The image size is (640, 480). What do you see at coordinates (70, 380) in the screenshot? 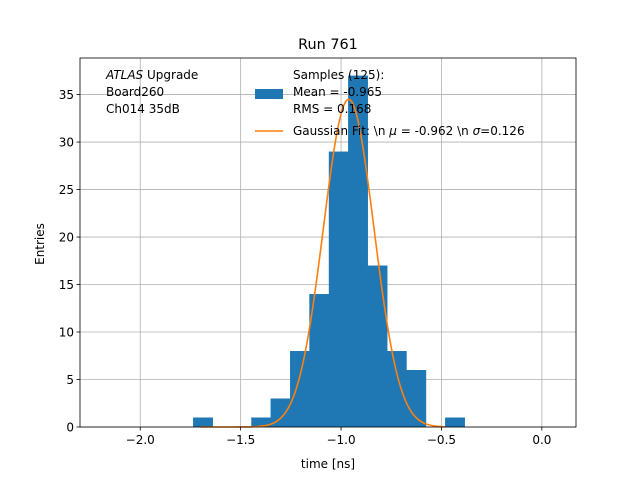
I see `y-tick-label: 5` at bounding box center [70, 380].